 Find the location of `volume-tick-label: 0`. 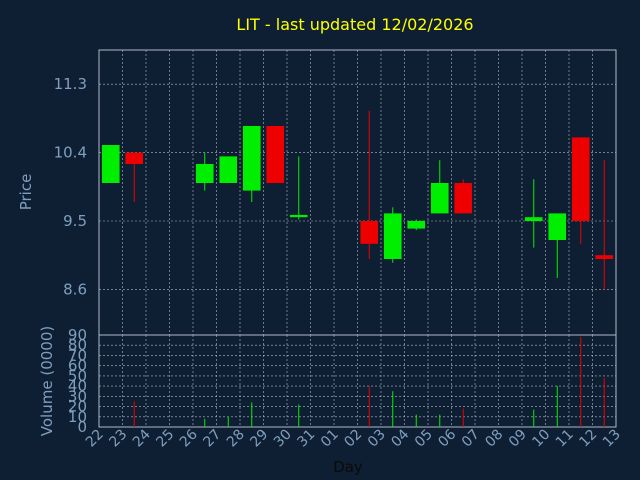

volume-tick-label: 0 is located at coordinates (82, 427).